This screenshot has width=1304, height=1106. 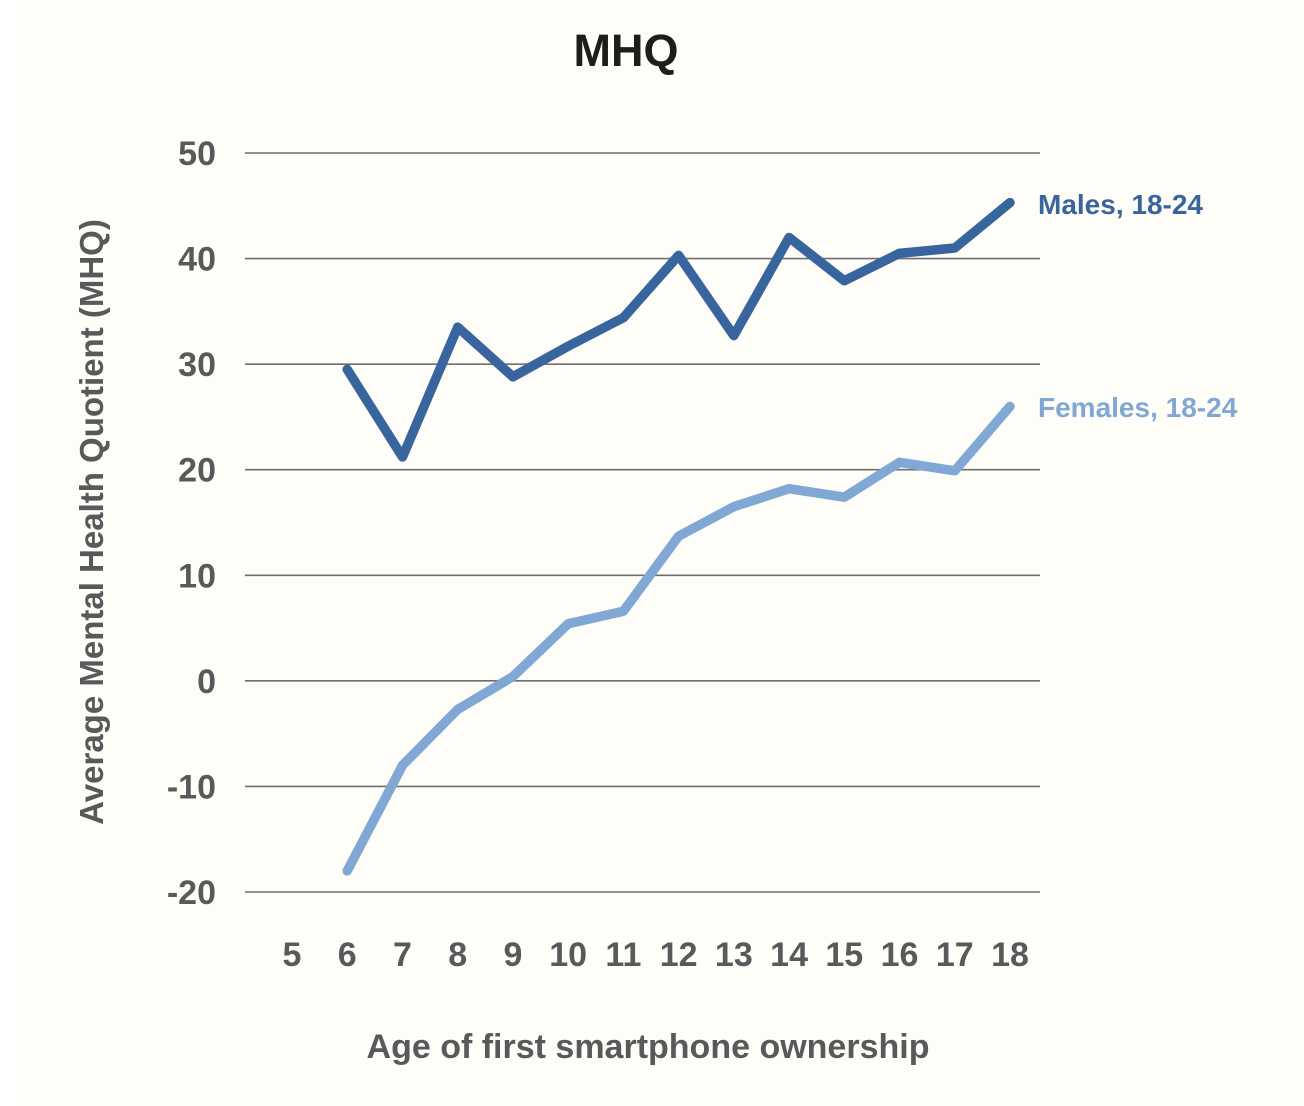 I want to click on x-tick-13: 13, so click(x=734, y=955).